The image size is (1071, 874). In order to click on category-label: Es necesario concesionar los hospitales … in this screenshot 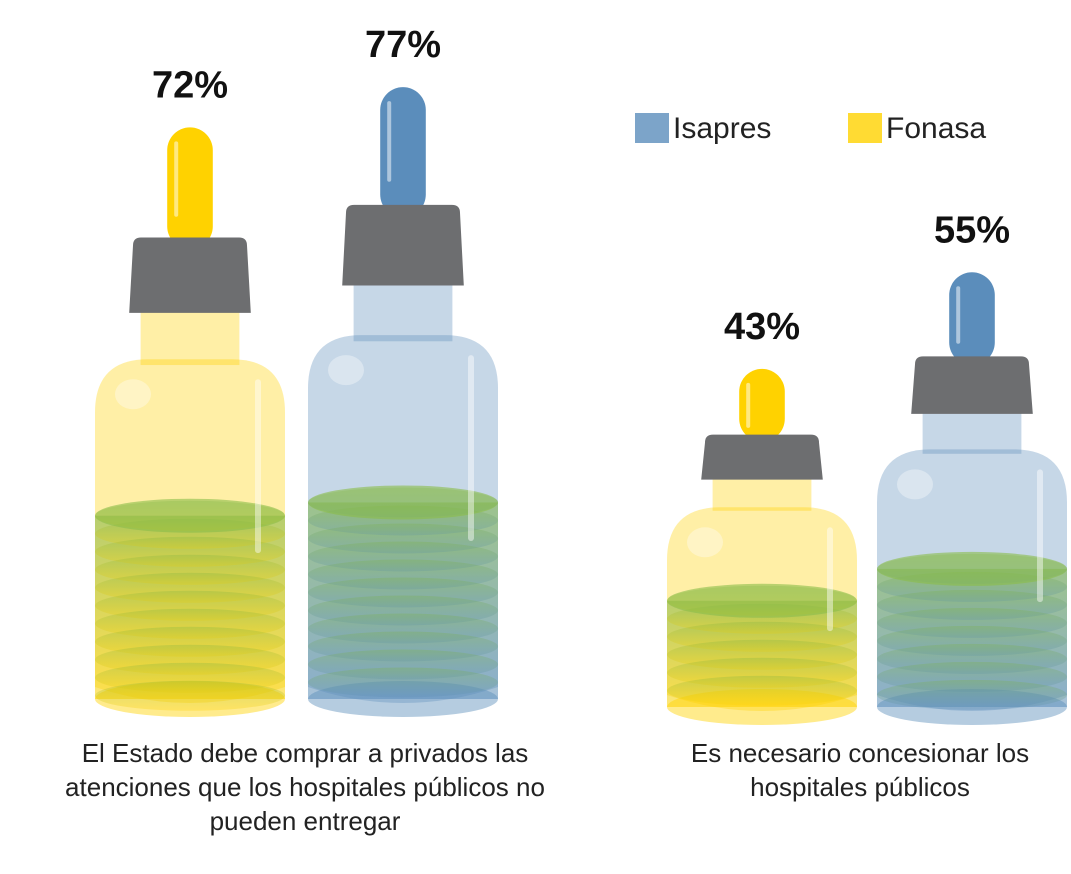, I will do `click(860, 770)`.